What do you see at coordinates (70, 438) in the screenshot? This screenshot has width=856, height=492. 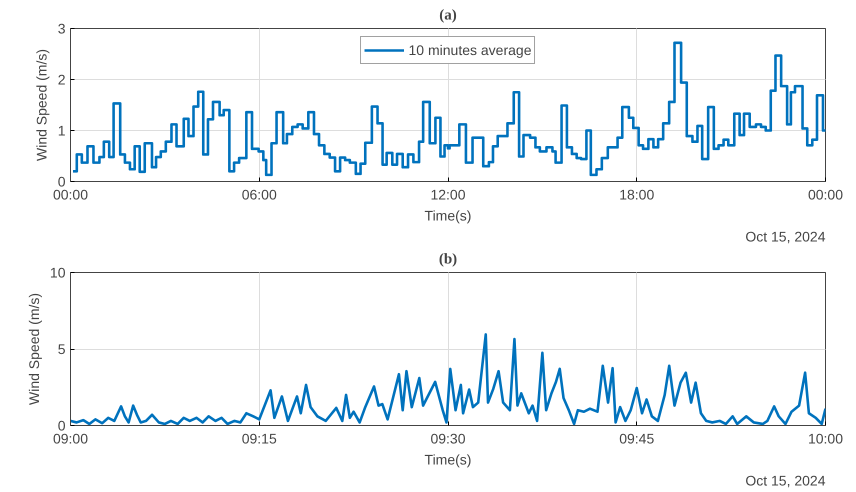 I see `x-tick-label: 09:00` at bounding box center [70, 438].